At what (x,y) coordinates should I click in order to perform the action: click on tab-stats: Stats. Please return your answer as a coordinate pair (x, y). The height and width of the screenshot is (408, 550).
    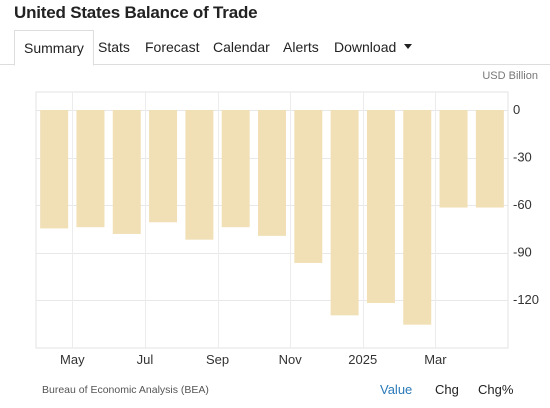
    Looking at the image, I should click on (114, 47).